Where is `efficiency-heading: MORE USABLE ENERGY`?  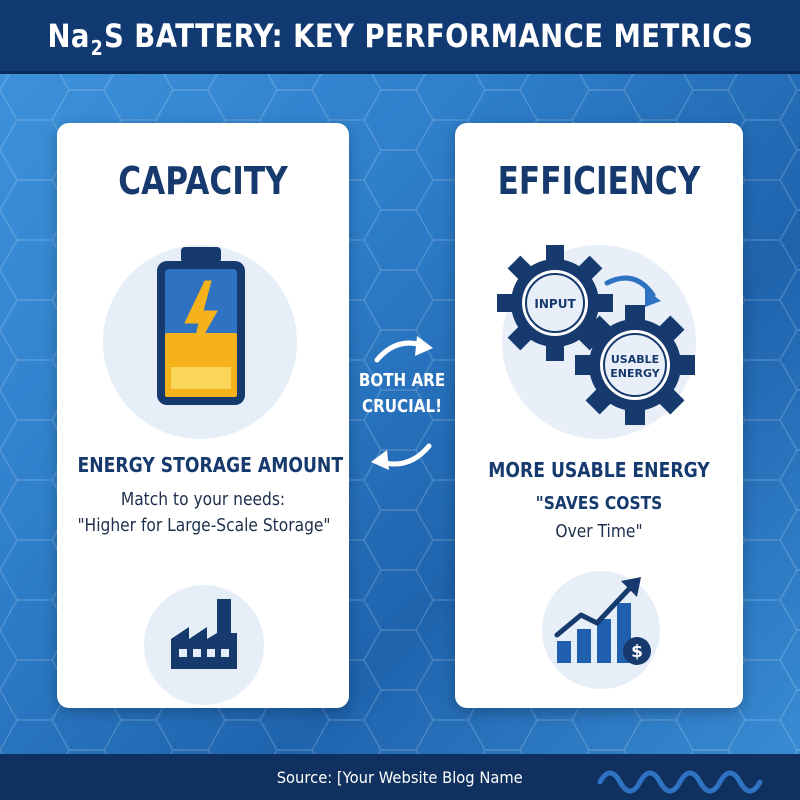 efficiency-heading: MORE USABLE ENERGY is located at coordinates (599, 470).